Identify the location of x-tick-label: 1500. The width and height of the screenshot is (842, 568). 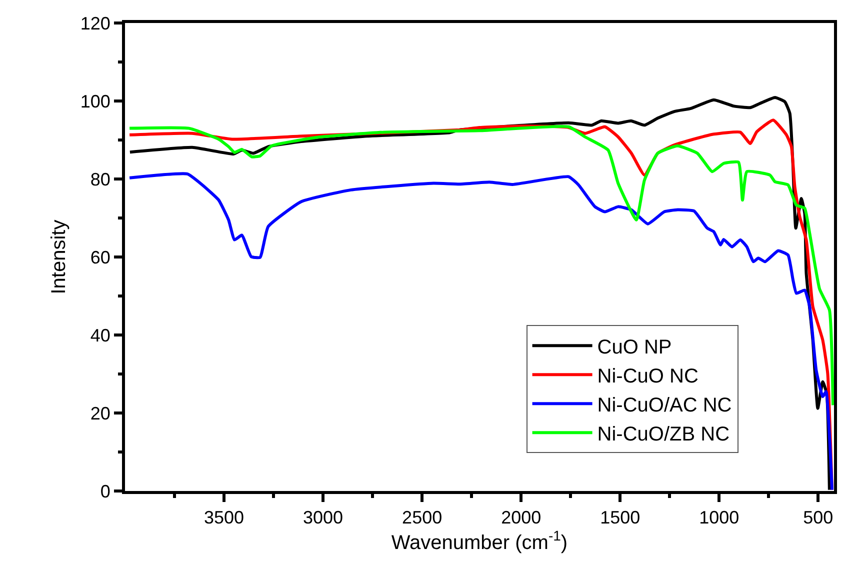
(620, 518).